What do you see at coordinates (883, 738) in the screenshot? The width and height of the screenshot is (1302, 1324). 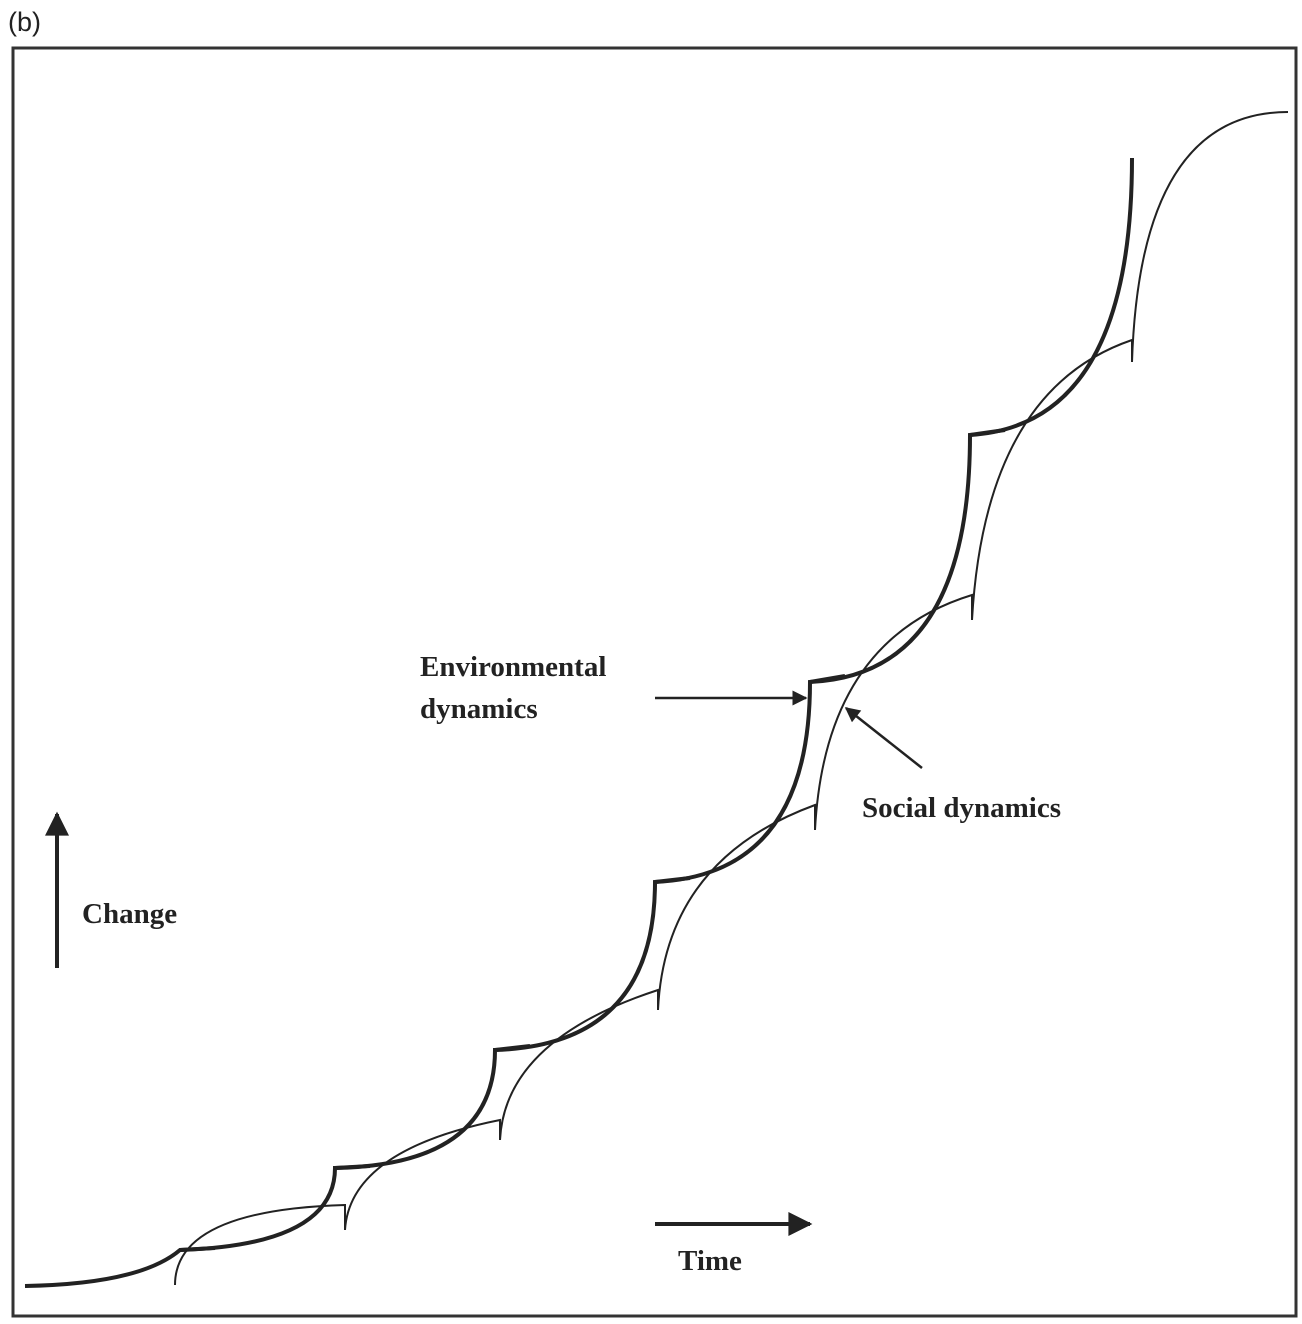 I see `social-arrow` at bounding box center [883, 738].